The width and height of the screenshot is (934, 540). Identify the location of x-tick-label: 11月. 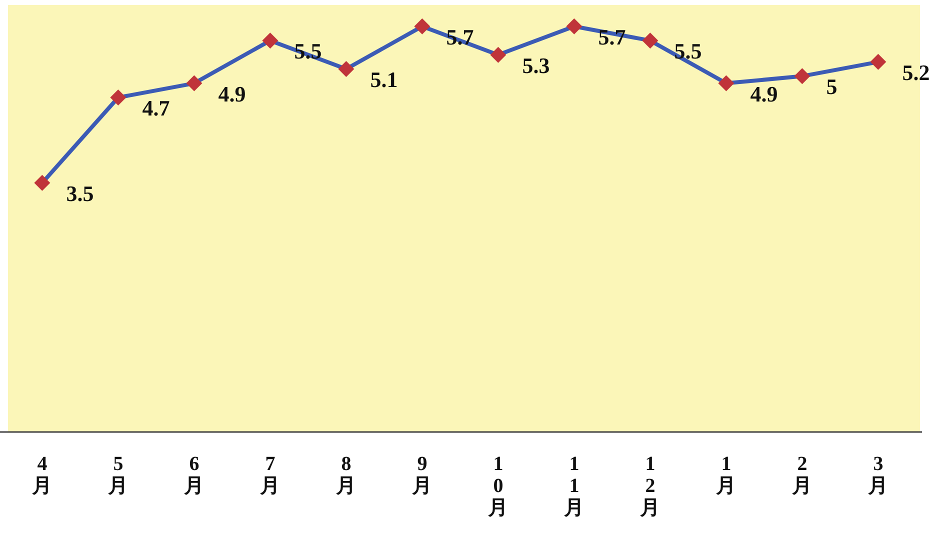
(573, 486).